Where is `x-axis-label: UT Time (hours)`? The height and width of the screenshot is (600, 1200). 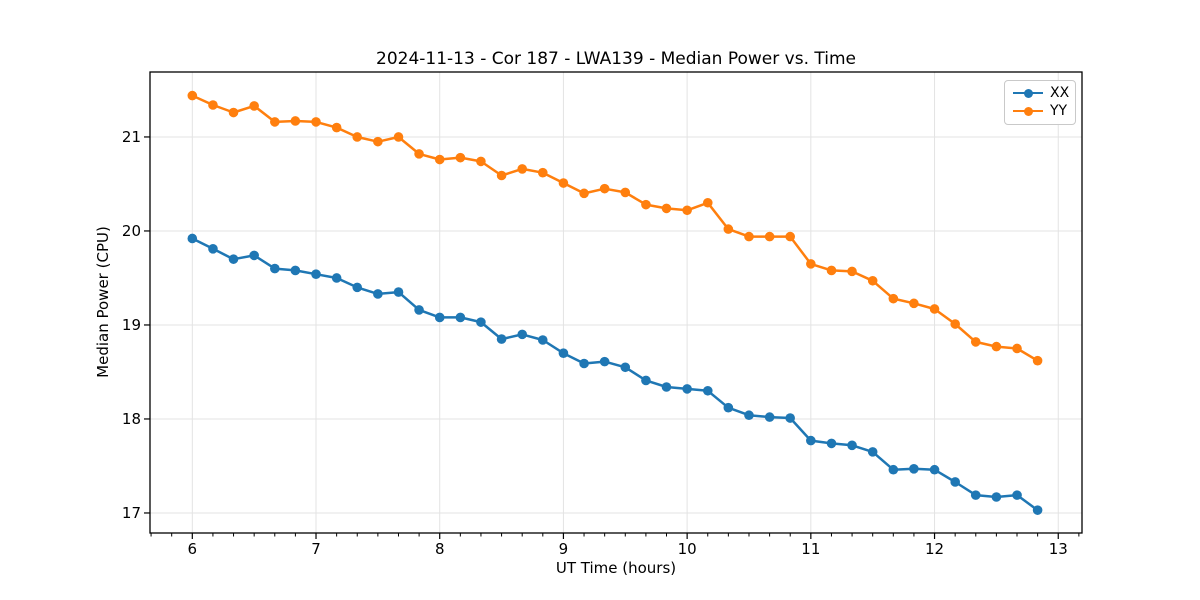 x-axis-label: UT Time (hours) is located at coordinates (616, 568).